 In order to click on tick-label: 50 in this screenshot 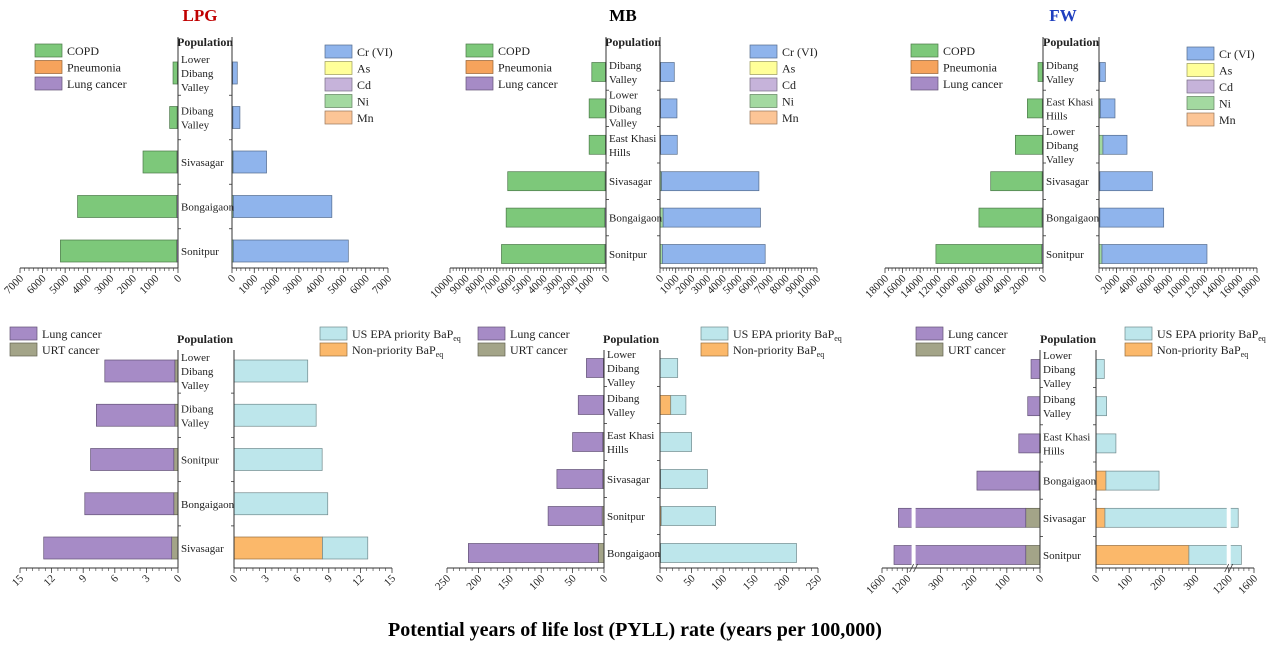, I will do `click(689, 580)`.